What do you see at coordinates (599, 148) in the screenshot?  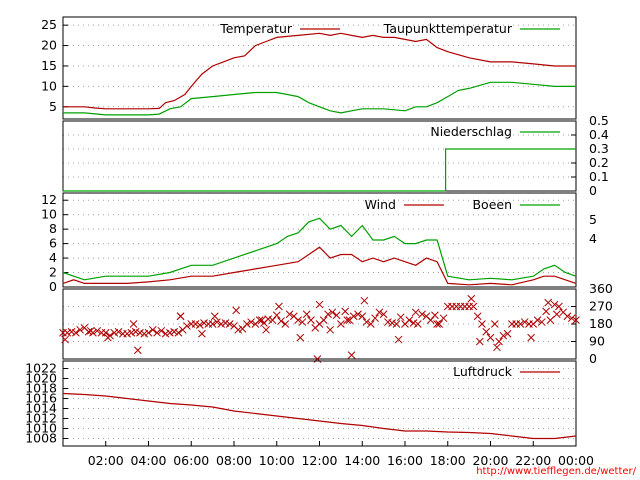 I see `y-tick-label: 0.3` at bounding box center [599, 148].